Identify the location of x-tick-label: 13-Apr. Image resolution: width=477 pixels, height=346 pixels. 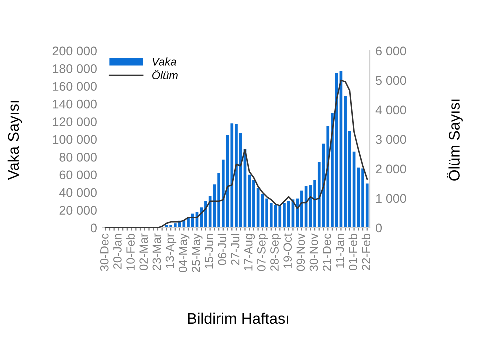
(171, 251).